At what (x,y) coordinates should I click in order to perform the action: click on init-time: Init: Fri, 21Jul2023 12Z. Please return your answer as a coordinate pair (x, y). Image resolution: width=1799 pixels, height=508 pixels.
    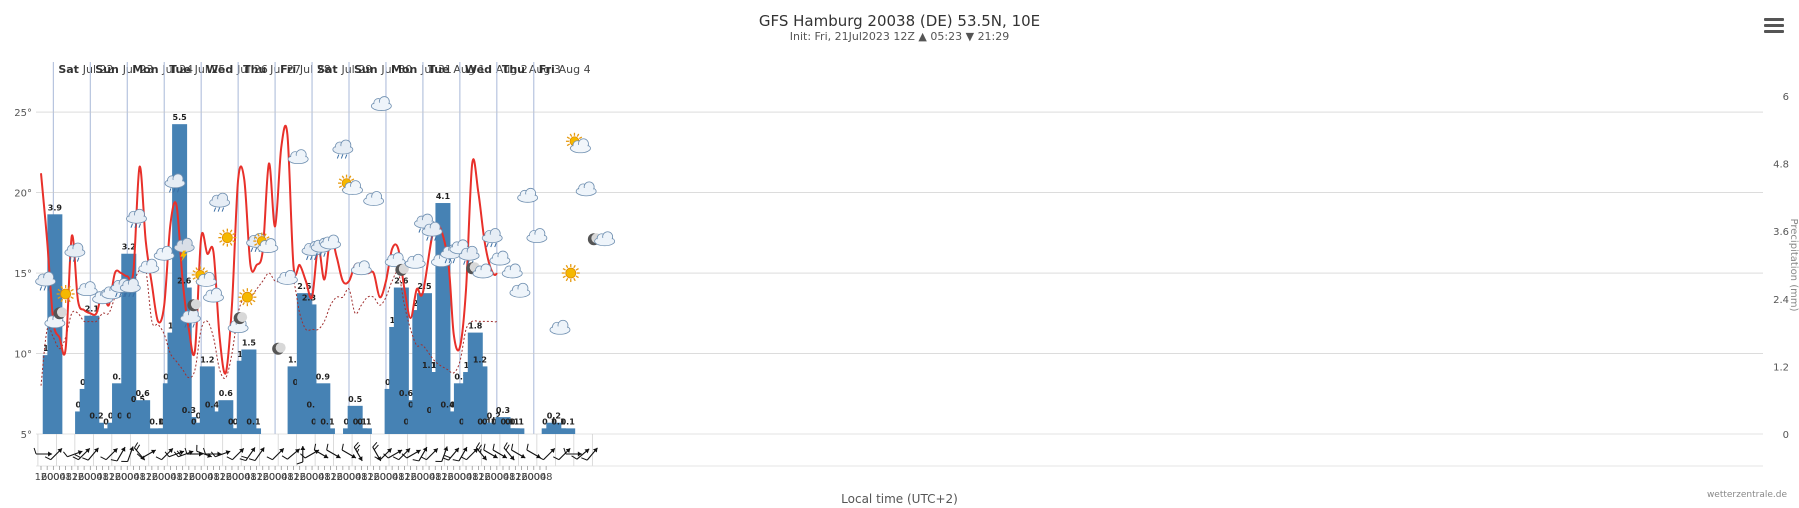
    Looking at the image, I should click on (852, 36).